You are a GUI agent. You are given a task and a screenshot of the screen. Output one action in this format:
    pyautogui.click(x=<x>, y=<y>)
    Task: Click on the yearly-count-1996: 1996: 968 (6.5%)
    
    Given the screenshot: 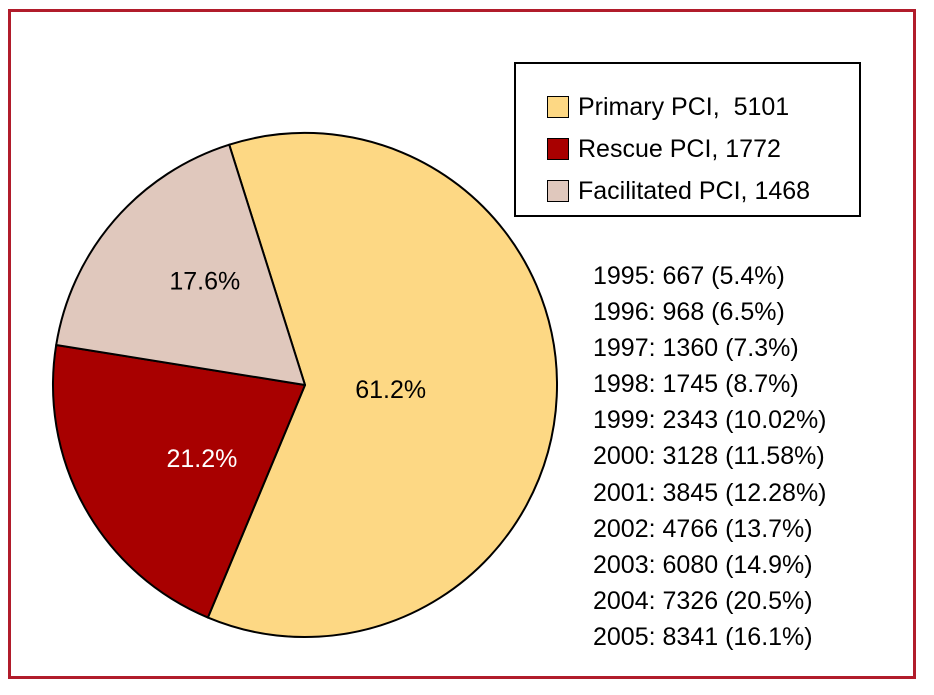 What is the action you would take?
    pyautogui.click(x=689, y=312)
    